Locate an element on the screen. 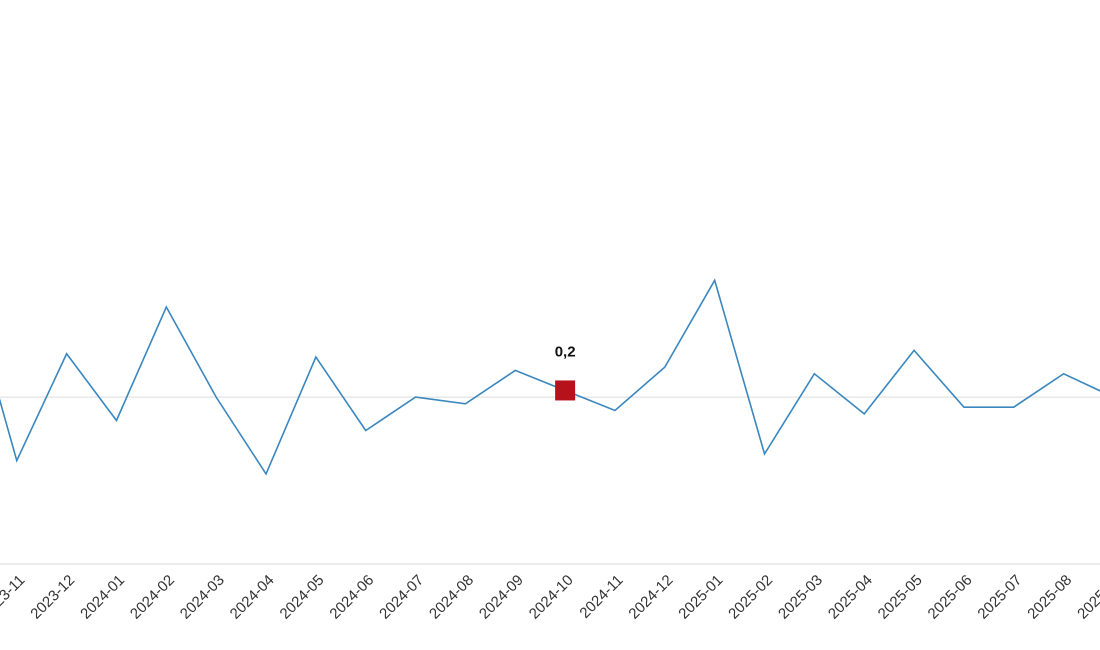 The image size is (1100, 650). value-label: 0,2 is located at coordinates (565, 351).